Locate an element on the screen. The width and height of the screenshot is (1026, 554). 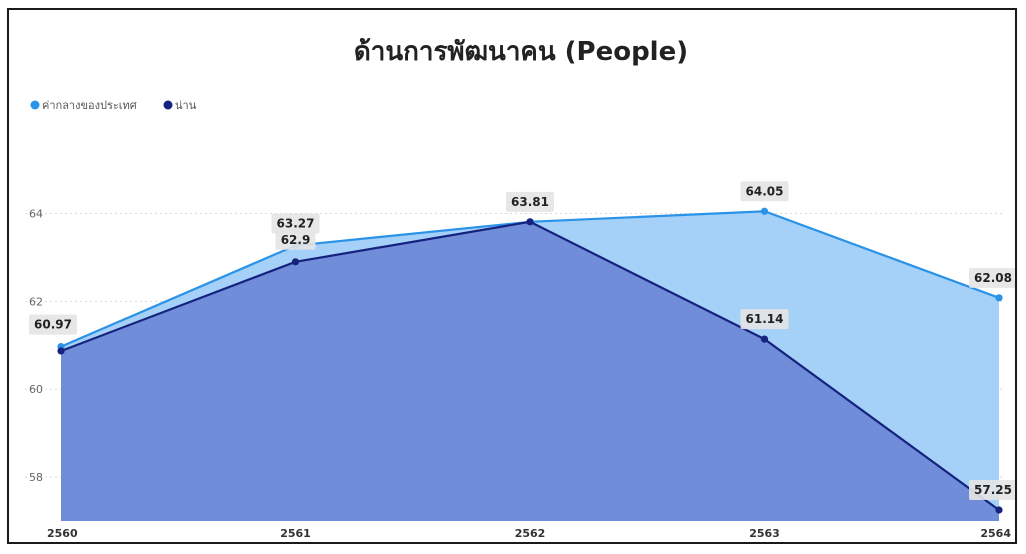
data-label-1-4: 57.25 is located at coordinates (993, 490).